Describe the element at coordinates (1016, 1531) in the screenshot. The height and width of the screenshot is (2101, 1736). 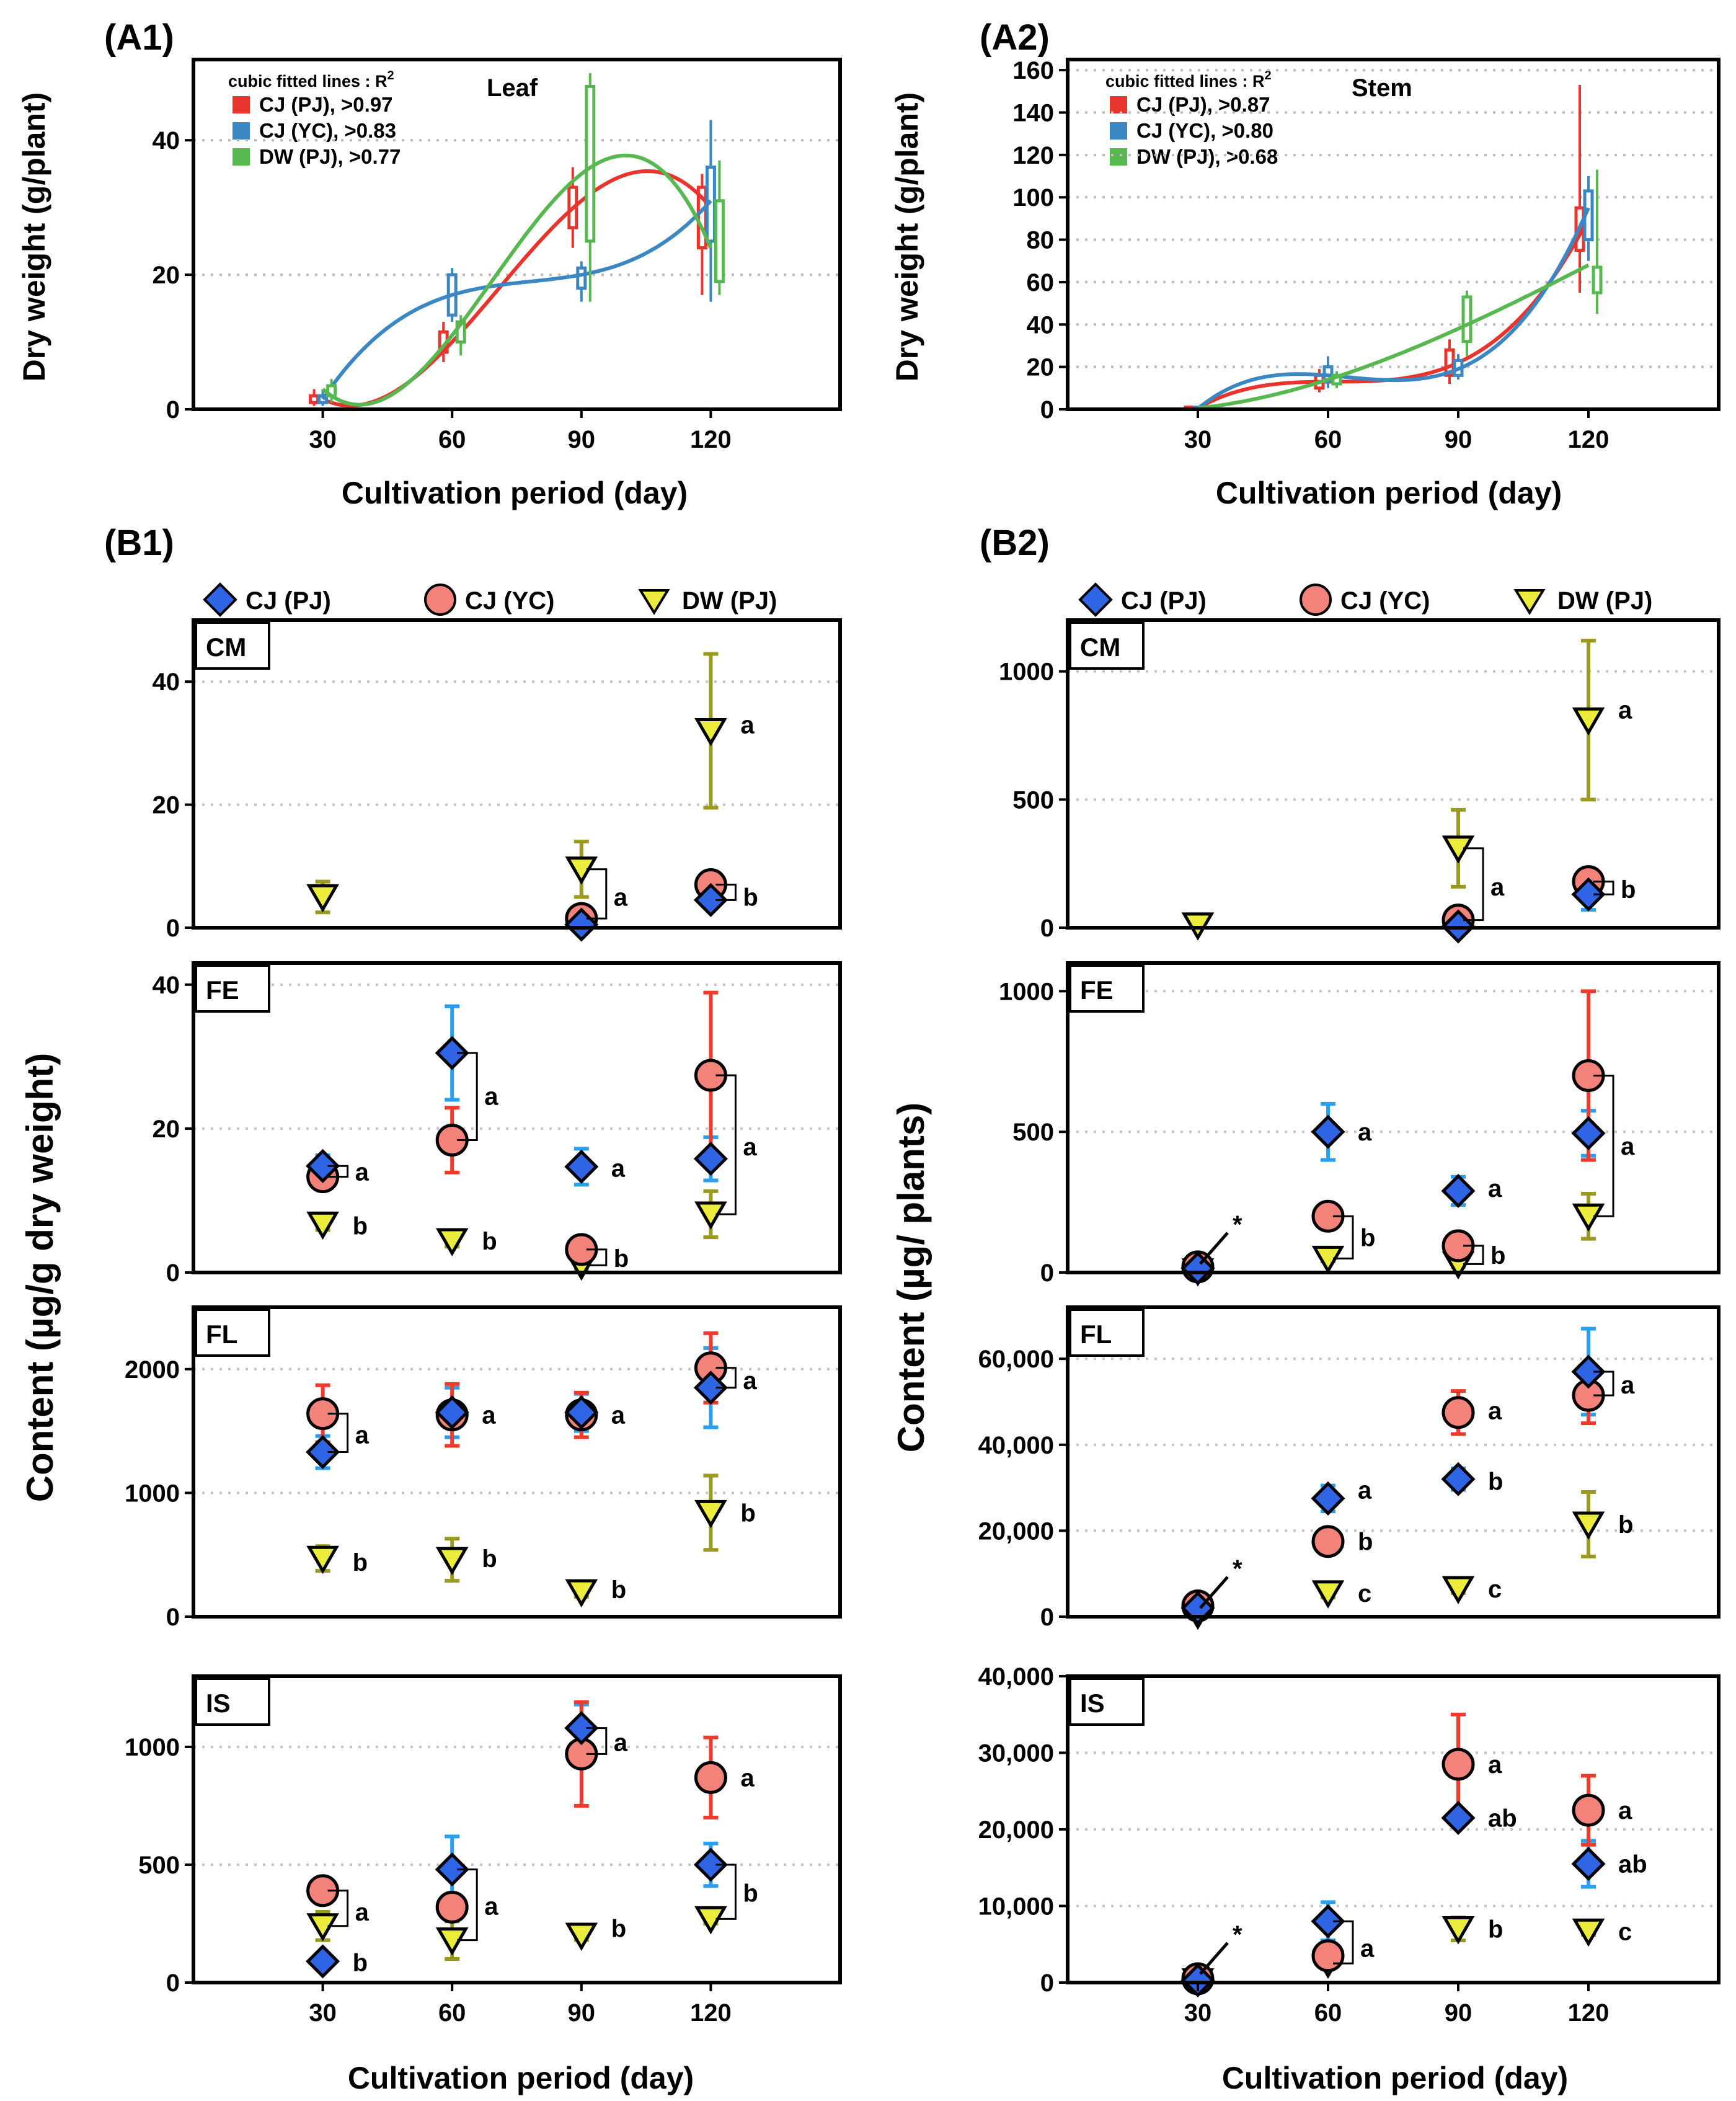
I see `b2-fl-y-tick-label: 20,000` at that location.